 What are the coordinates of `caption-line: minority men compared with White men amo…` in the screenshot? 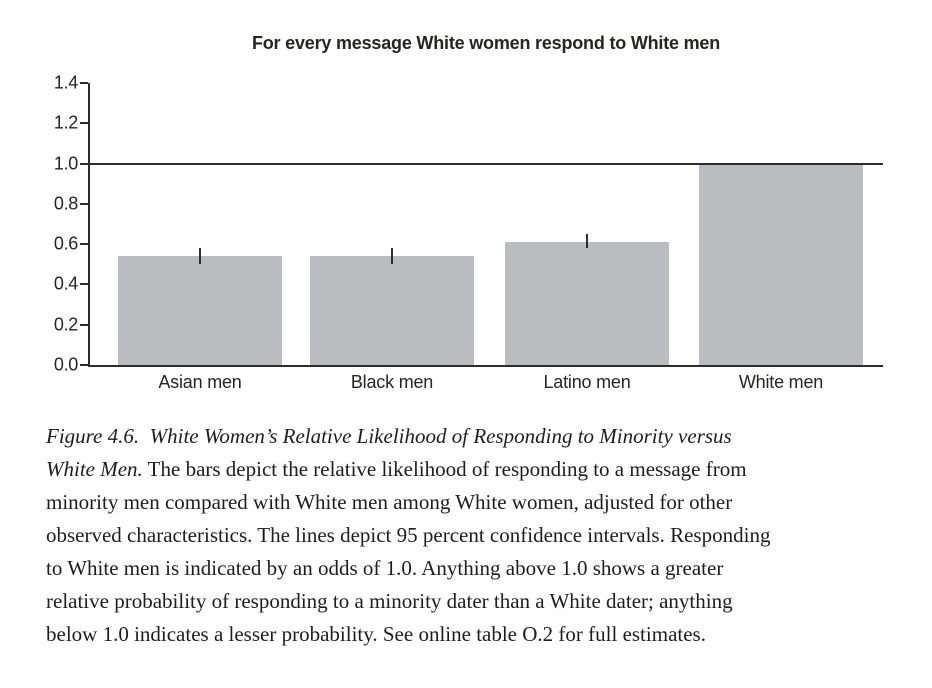 It's located at (476, 502).